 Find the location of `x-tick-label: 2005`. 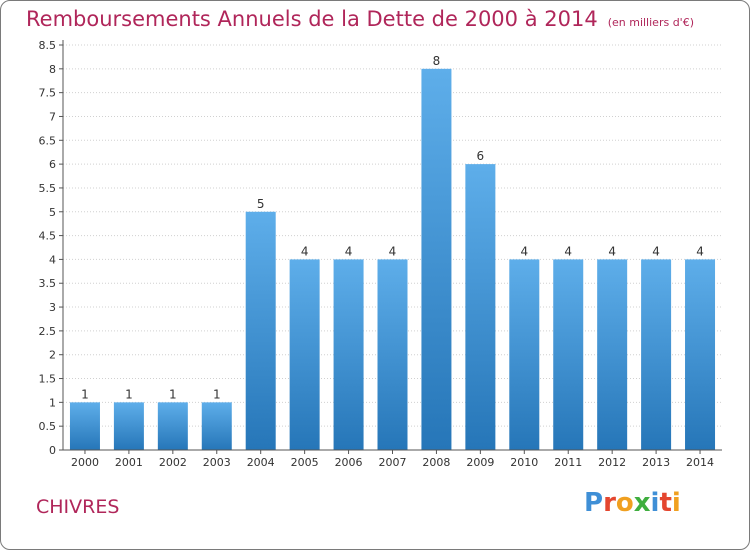

x-tick-label: 2005 is located at coordinates (305, 462).